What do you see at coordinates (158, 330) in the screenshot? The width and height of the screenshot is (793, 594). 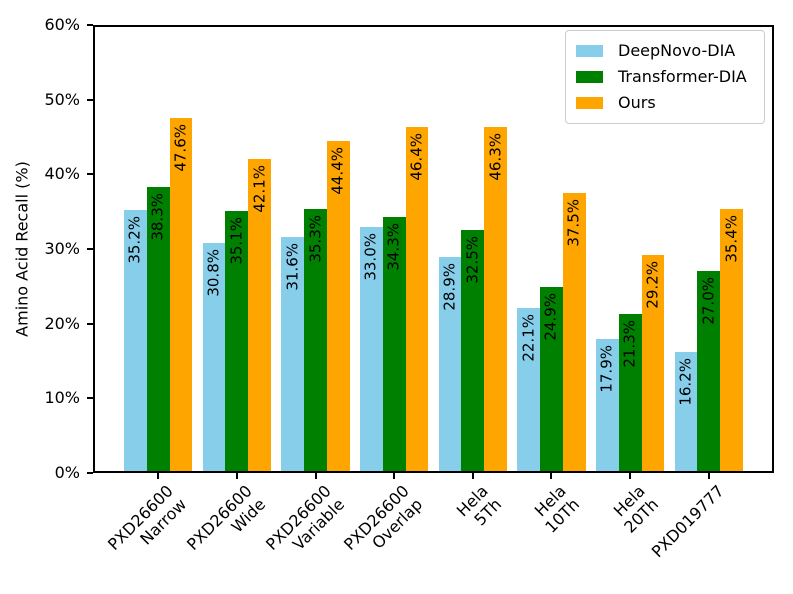 I see `bar-transformer-dia-pxd26600-narrow: 38.3%` at bounding box center [158, 330].